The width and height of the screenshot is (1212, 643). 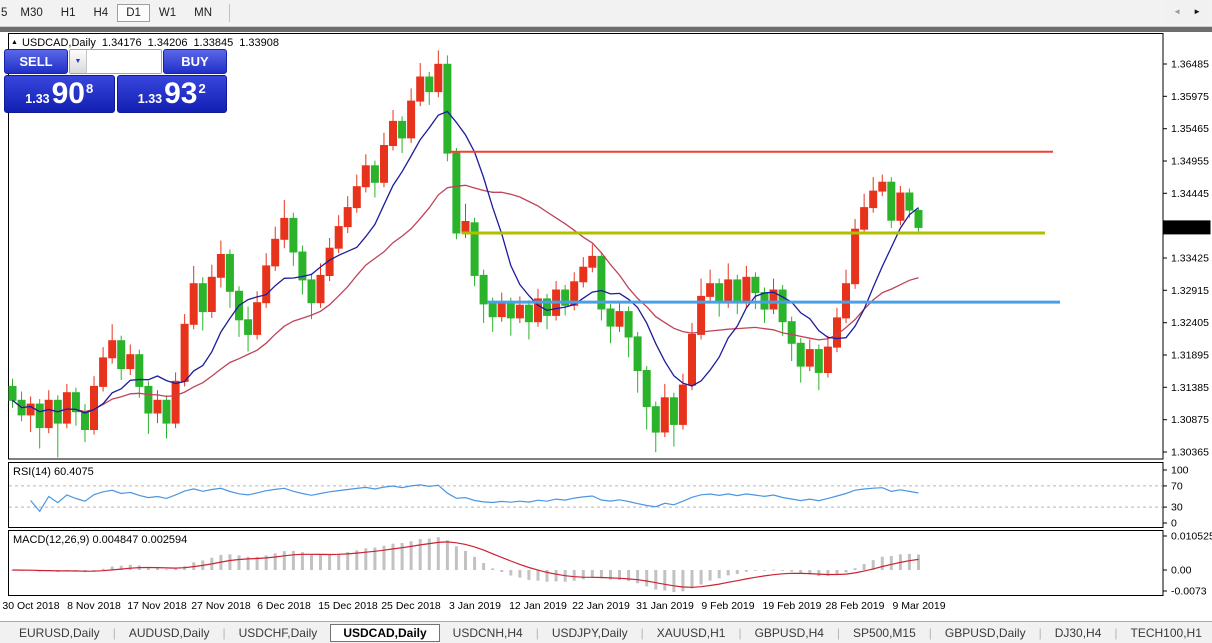 What do you see at coordinates (1190, 291) in the screenshot?
I see `price-tick-label: 1.32915` at bounding box center [1190, 291].